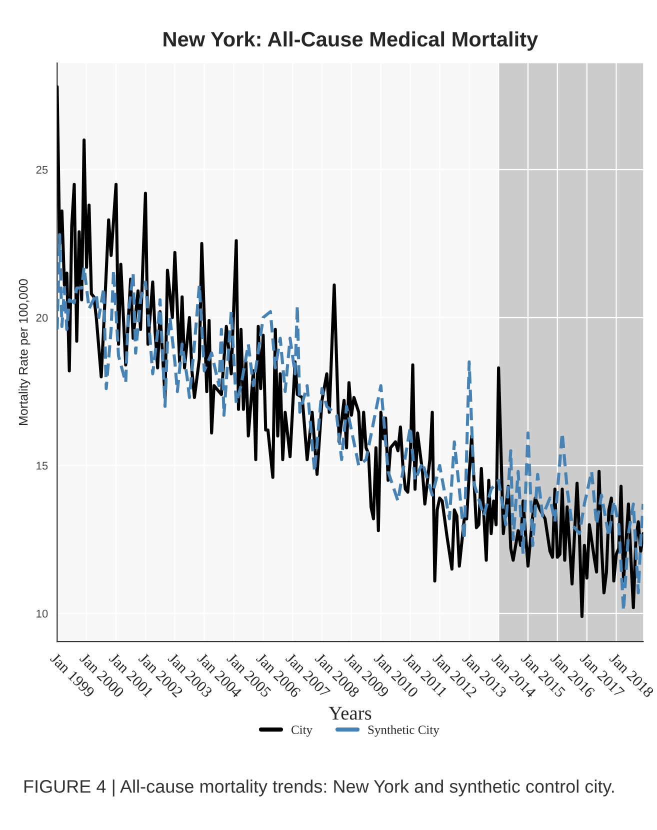  What do you see at coordinates (42, 614) in the screenshot?
I see `y-tick-label: 10` at bounding box center [42, 614].